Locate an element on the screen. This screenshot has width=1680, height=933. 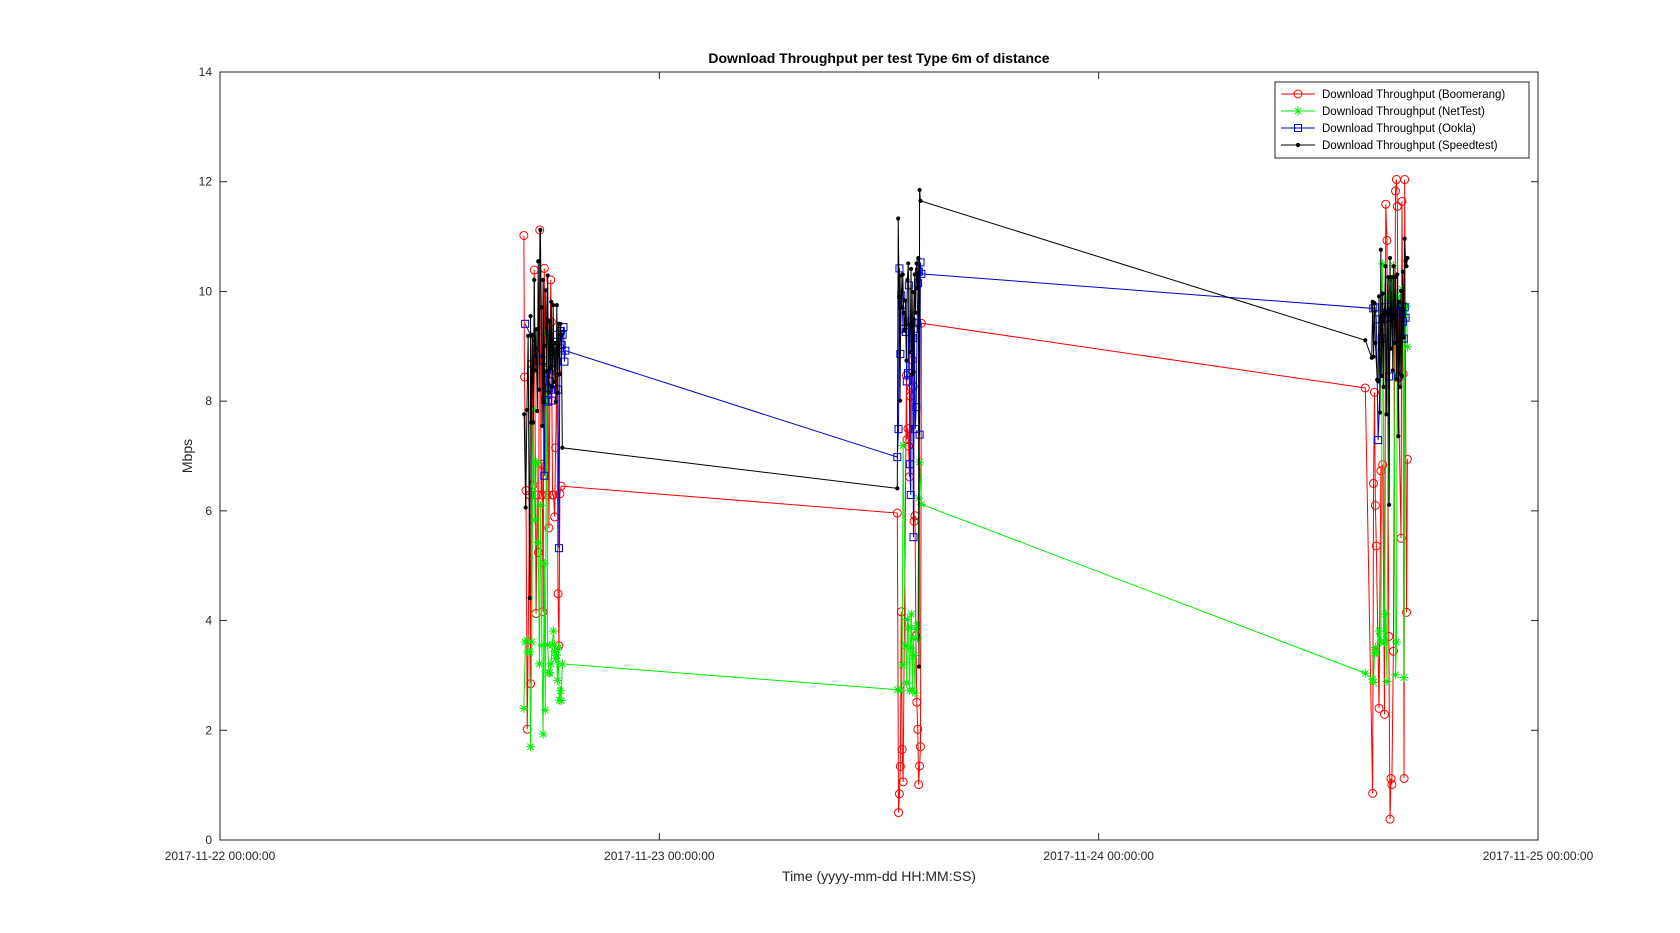
legend-item-ookla: Download Throughput (Ookla) is located at coordinates (1378, 129).